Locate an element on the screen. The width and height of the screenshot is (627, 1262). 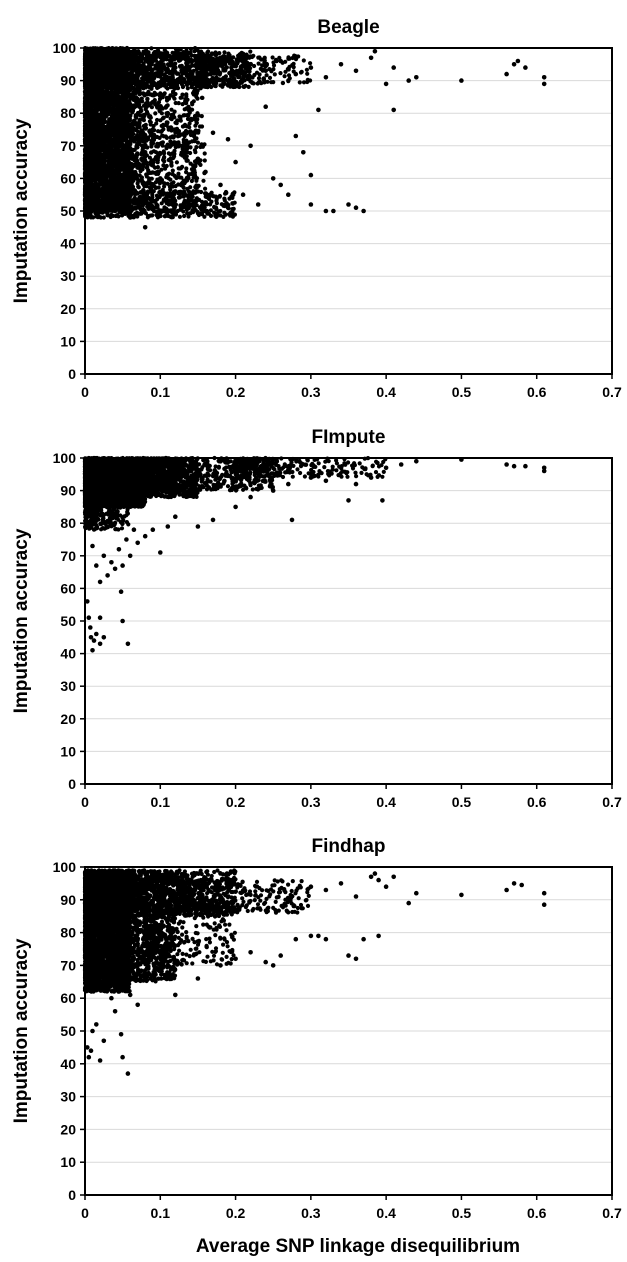
y-tick-label: 100 is located at coordinates (65, 48).